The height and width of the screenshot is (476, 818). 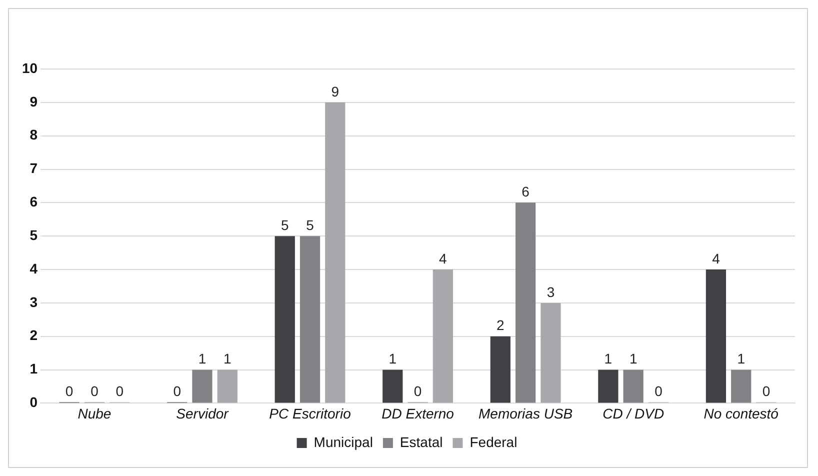 What do you see at coordinates (741, 413) in the screenshot?
I see `x-tick-label: No contestó` at bounding box center [741, 413].